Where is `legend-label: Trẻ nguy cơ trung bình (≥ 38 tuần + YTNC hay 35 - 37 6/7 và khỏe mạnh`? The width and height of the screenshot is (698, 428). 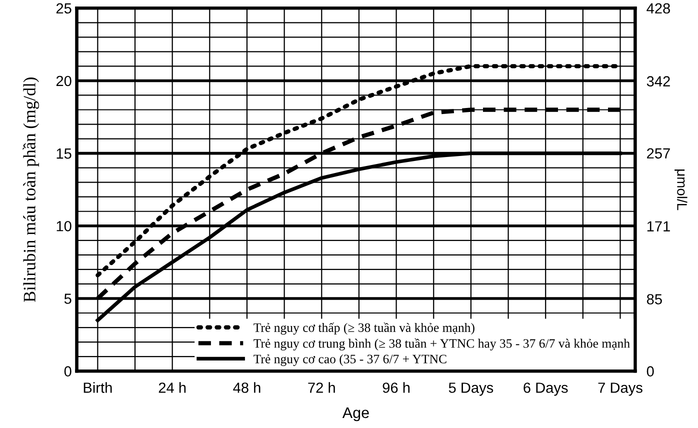 legend-label: Trẻ nguy cơ trung bình (≥ 38 tuần + YTNC hay 35 - 37 6/7 và khỏe mạnh is located at coordinates (442, 344).